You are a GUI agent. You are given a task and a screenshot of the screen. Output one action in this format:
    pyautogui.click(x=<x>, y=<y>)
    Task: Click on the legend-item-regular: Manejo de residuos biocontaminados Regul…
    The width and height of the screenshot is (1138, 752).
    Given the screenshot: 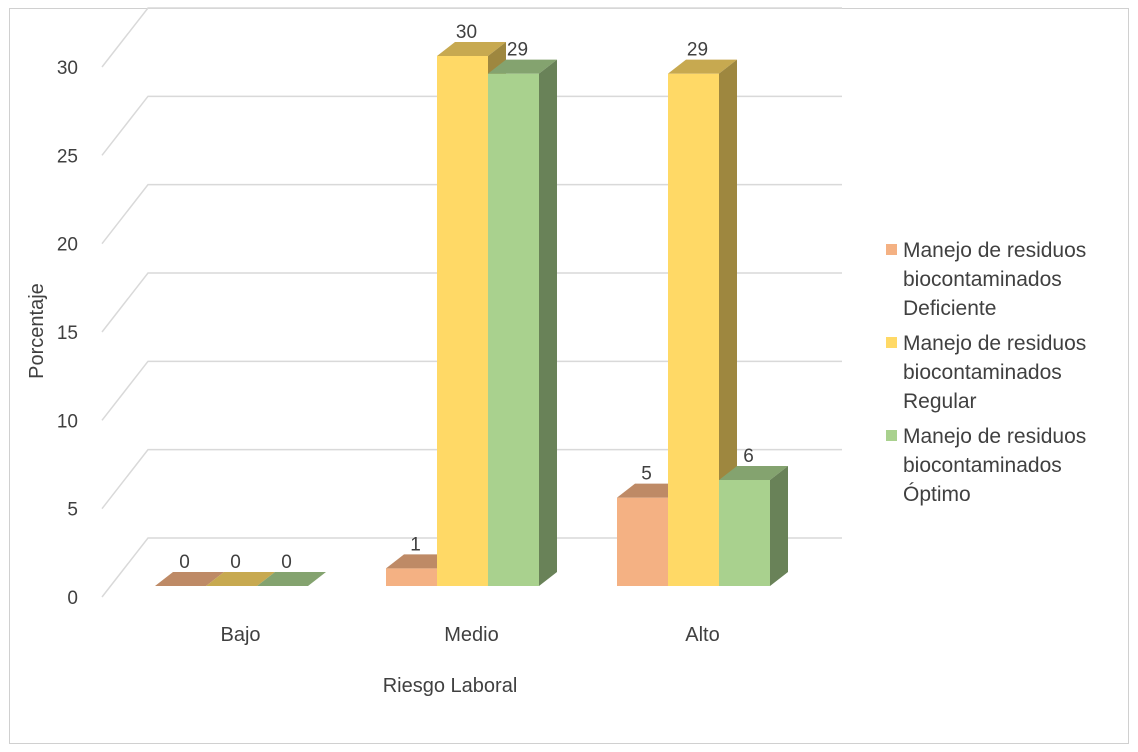 What is the action you would take?
    pyautogui.click(x=1006, y=372)
    